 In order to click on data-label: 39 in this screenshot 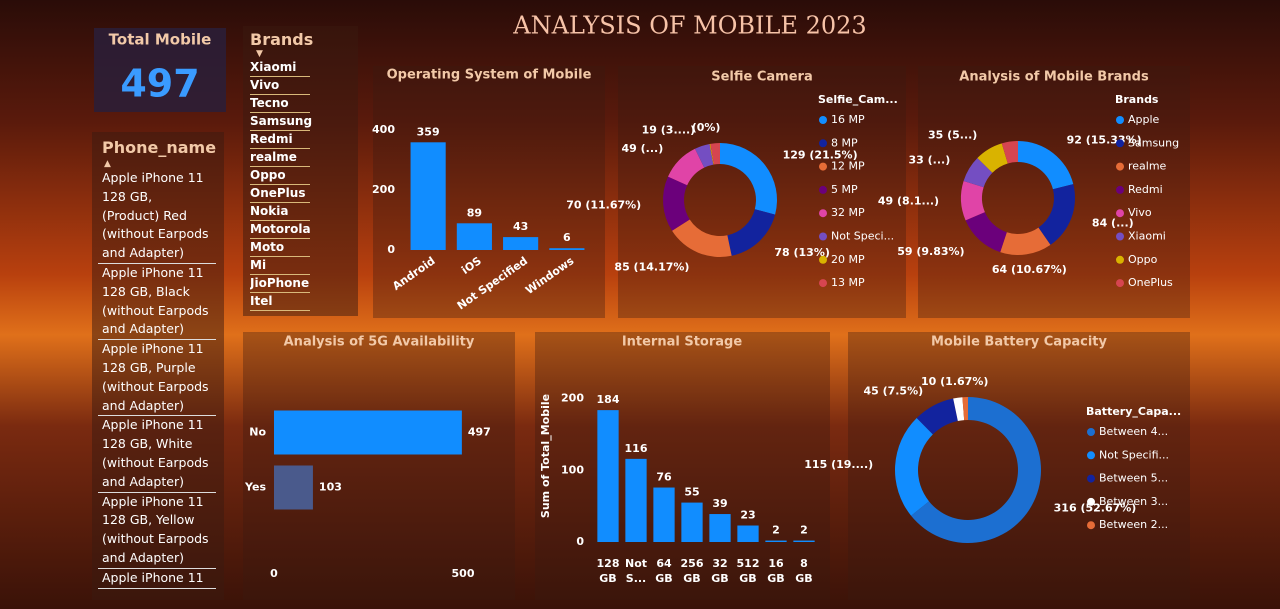, I will do `click(719, 503)`.